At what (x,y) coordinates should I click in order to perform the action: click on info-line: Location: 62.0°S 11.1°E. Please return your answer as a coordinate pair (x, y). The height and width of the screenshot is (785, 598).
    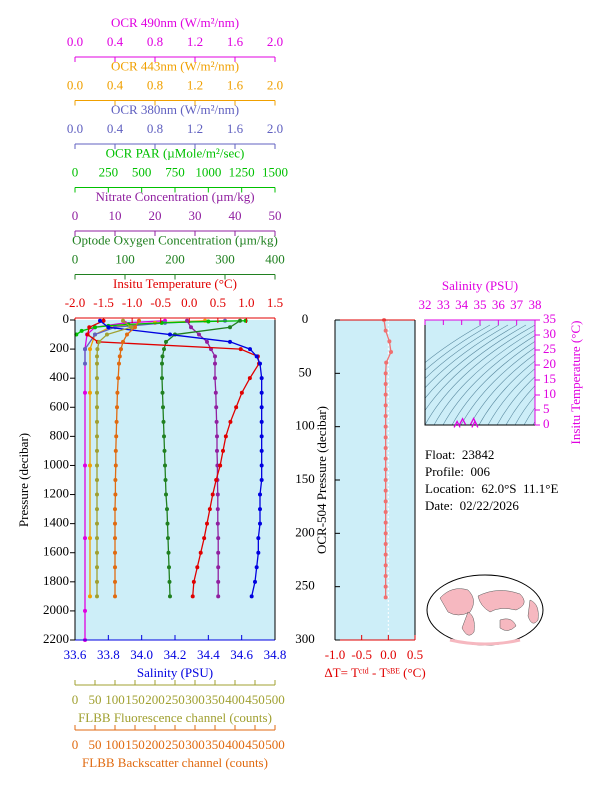
    Looking at the image, I should click on (491, 488).